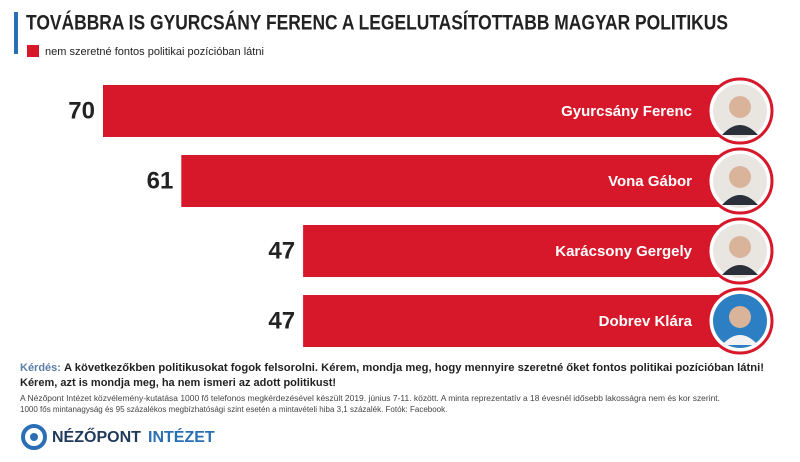 Image resolution: width=800 pixels, height=462 pixels. What do you see at coordinates (650, 181) in the screenshot?
I see `category-label: Vona Gábor` at bounding box center [650, 181].